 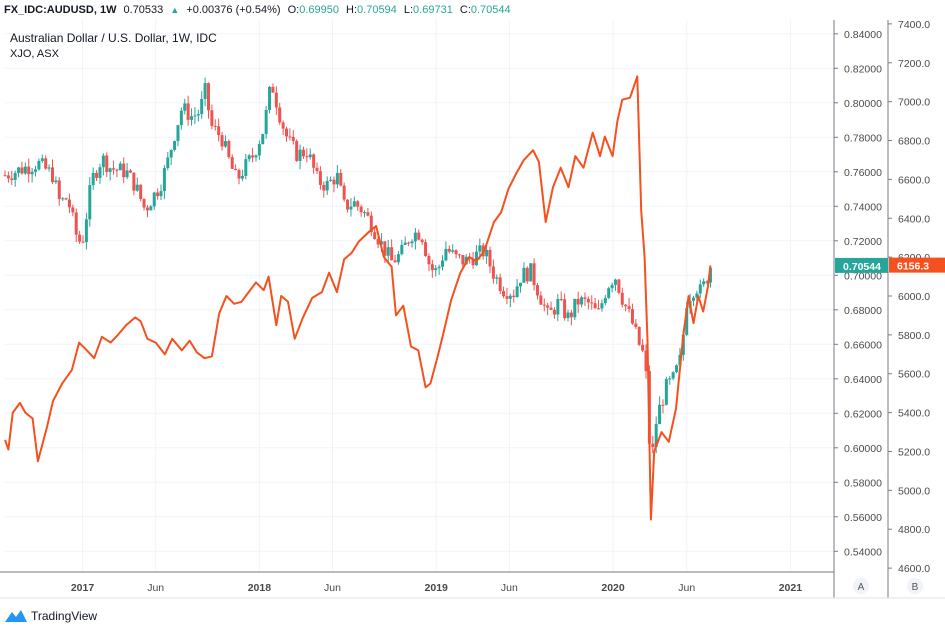 I want to click on right-tick-label: 5200.0, so click(x=914, y=452).